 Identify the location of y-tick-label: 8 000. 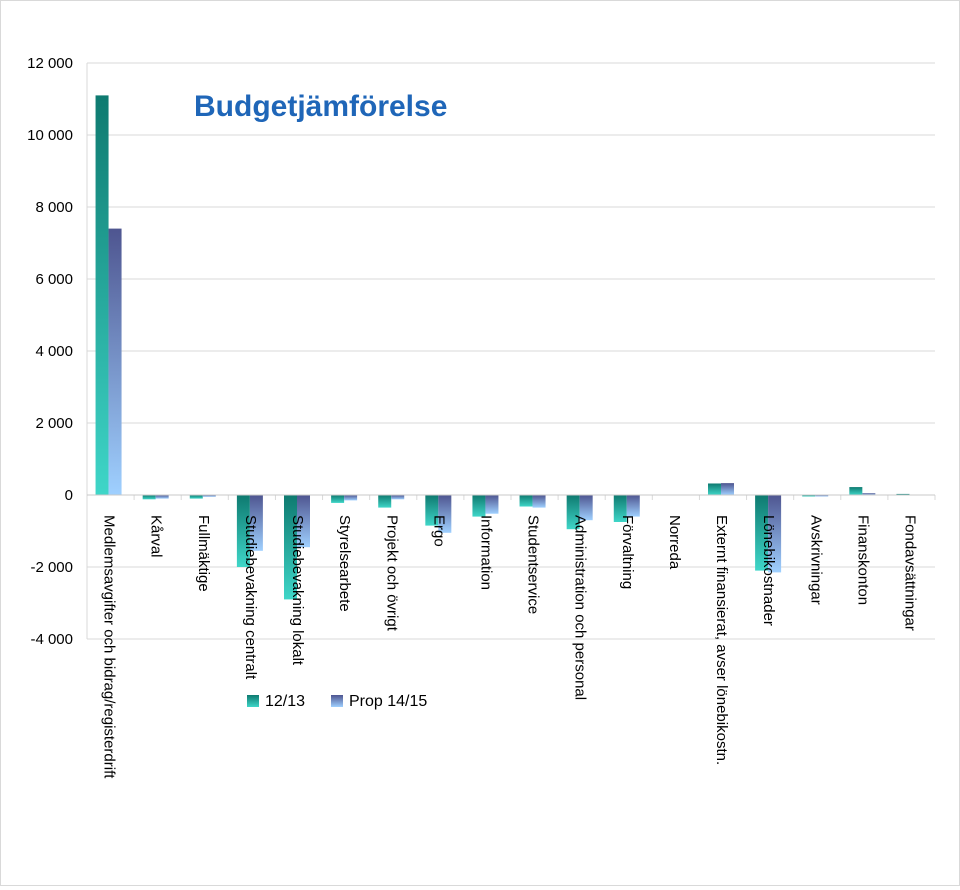
(54, 207).